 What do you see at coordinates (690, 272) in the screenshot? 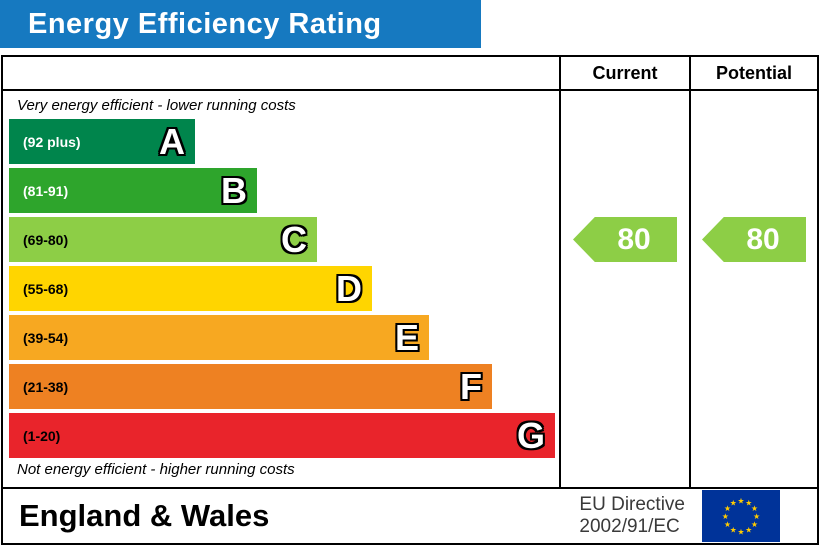
I see `divider-potential-column` at bounding box center [690, 272].